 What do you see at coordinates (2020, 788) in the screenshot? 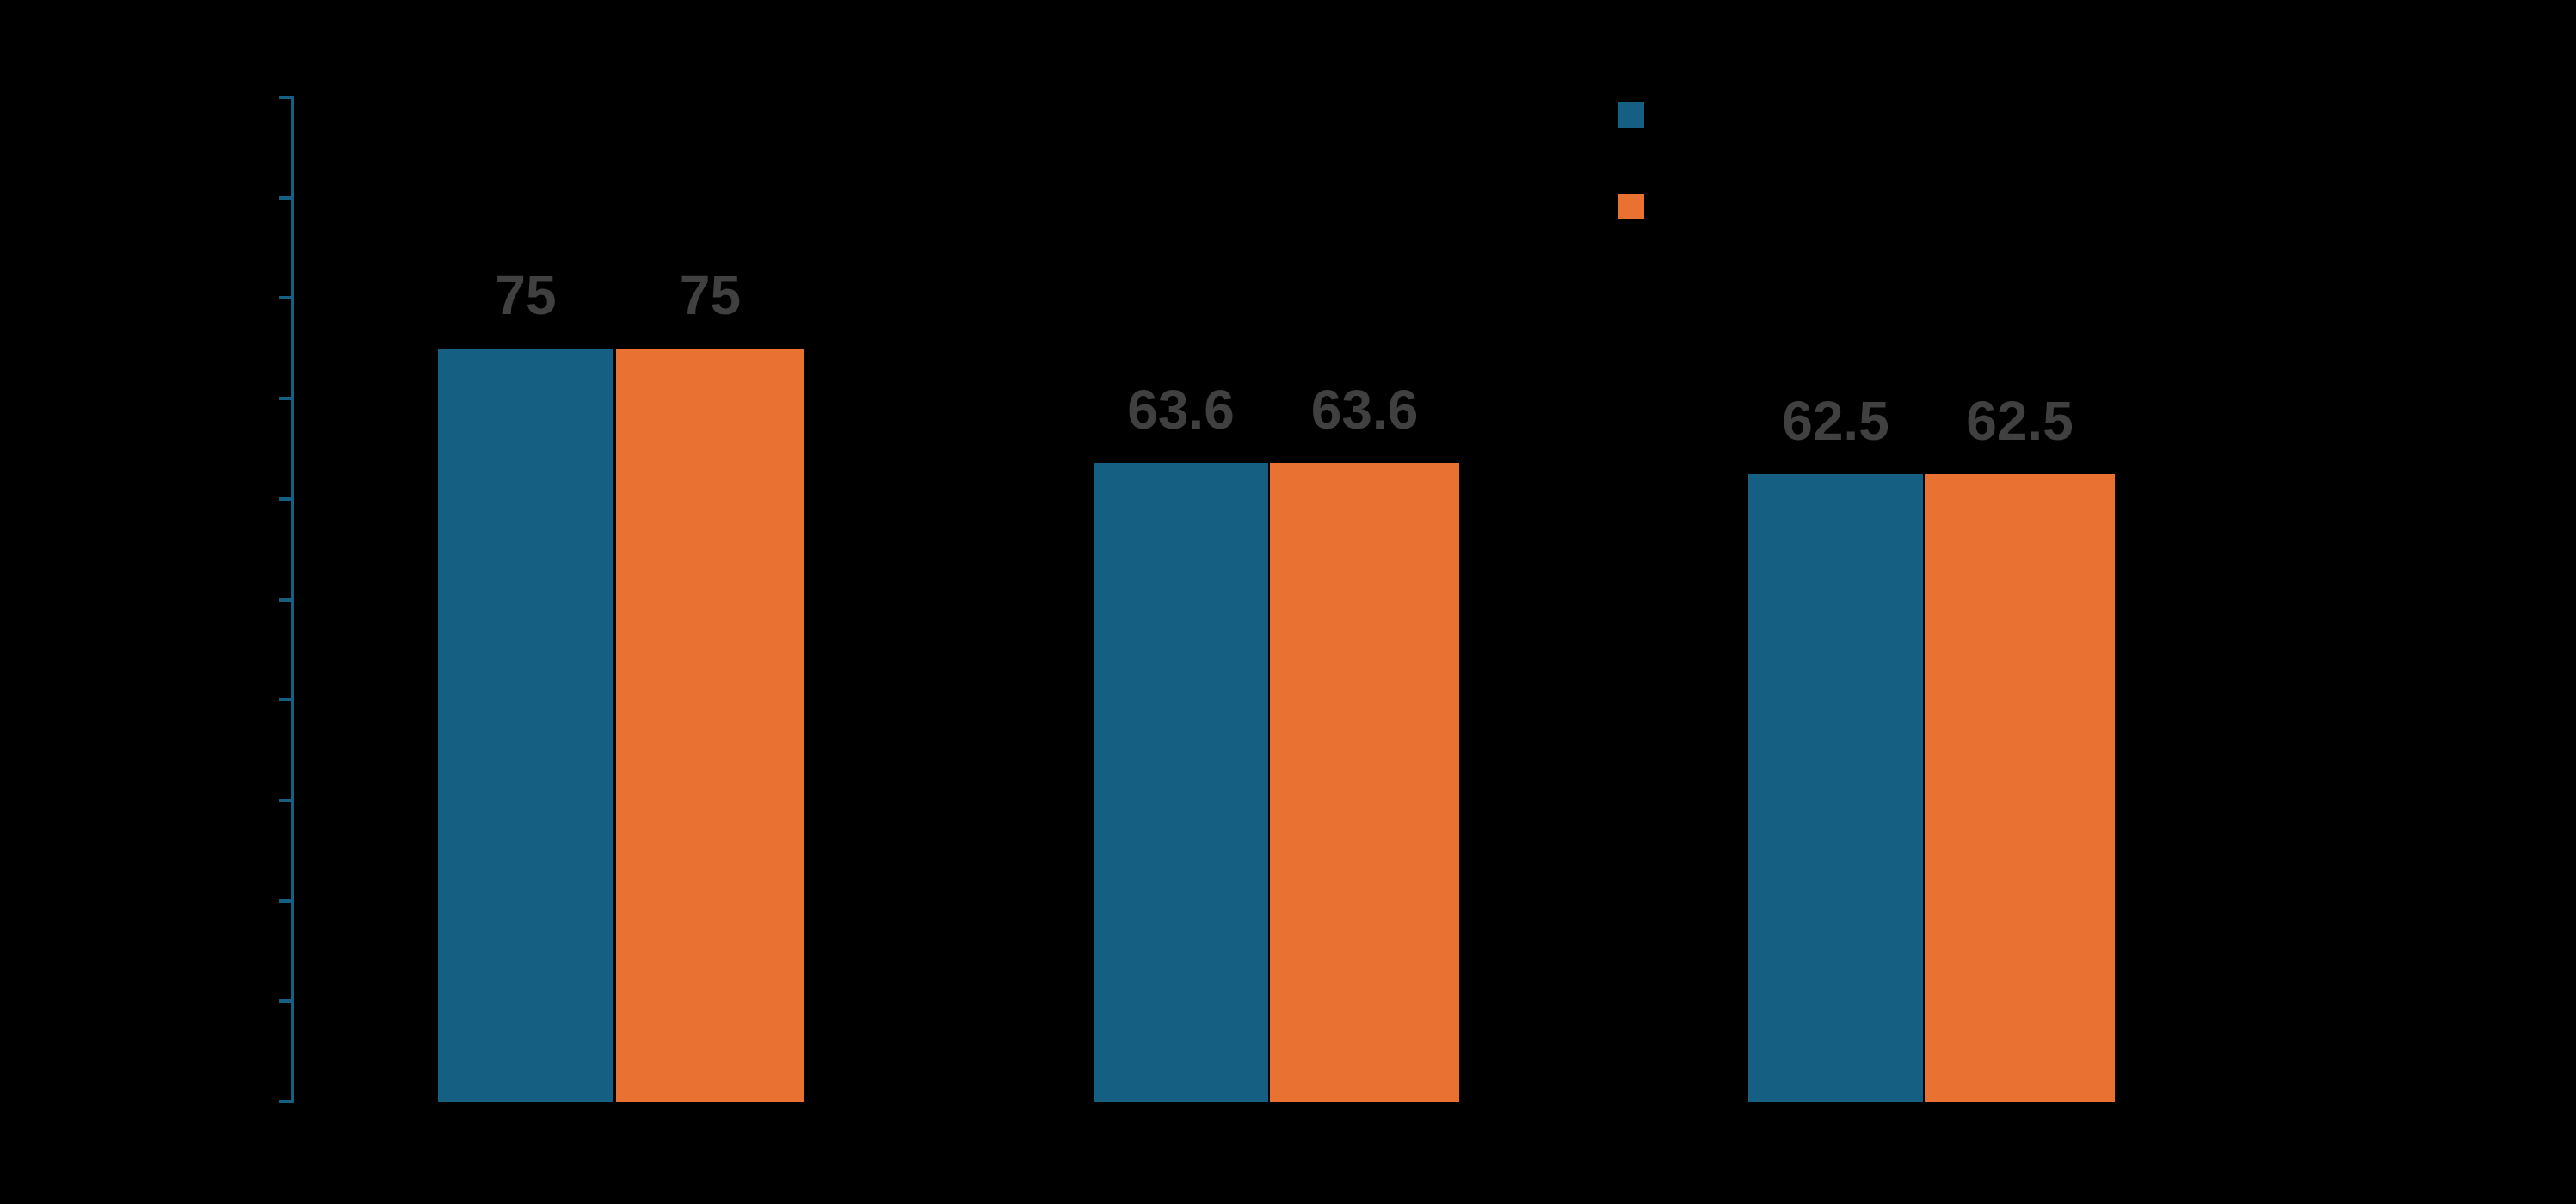
I see `bar-series2-group3` at bounding box center [2020, 788].